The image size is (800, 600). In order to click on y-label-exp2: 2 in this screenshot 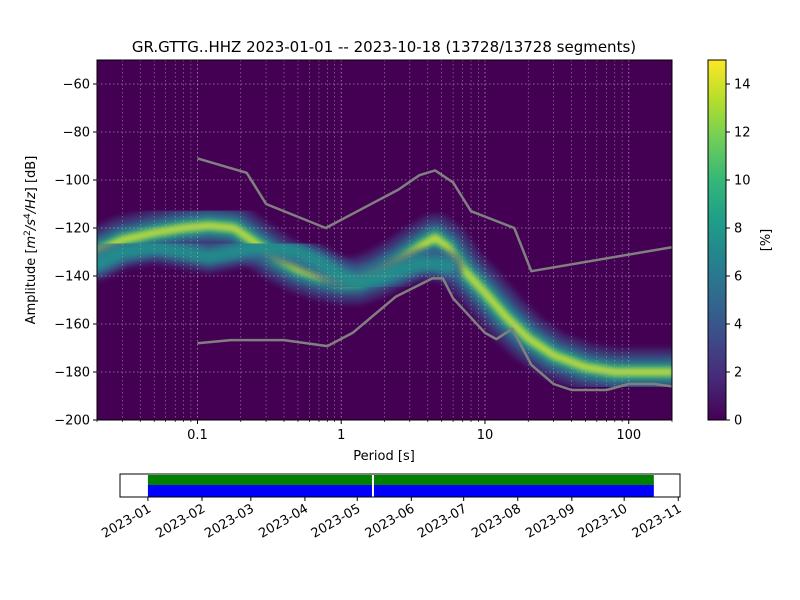, I will do `click(28, 233)`.